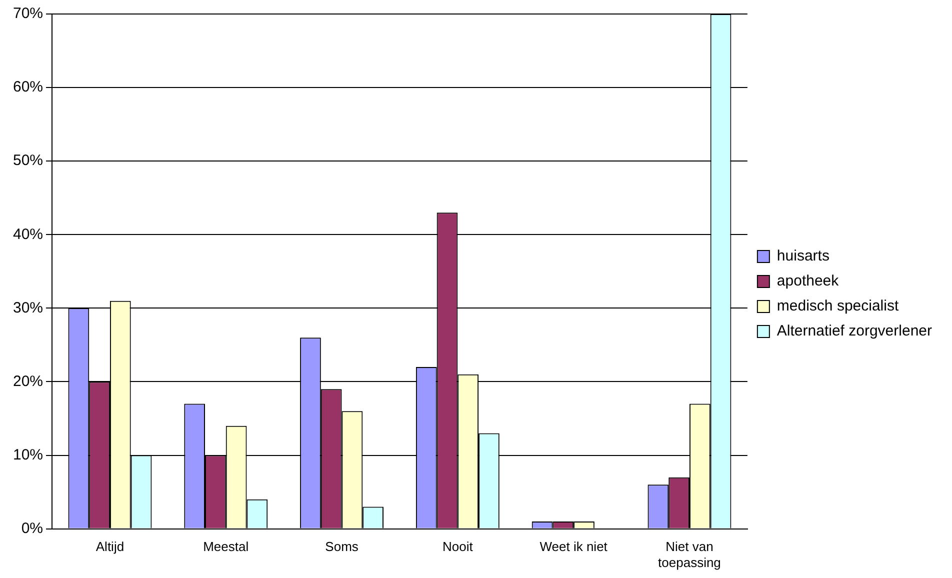 The image size is (952, 578). I want to click on legend-label: medisch specialist, so click(838, 306).